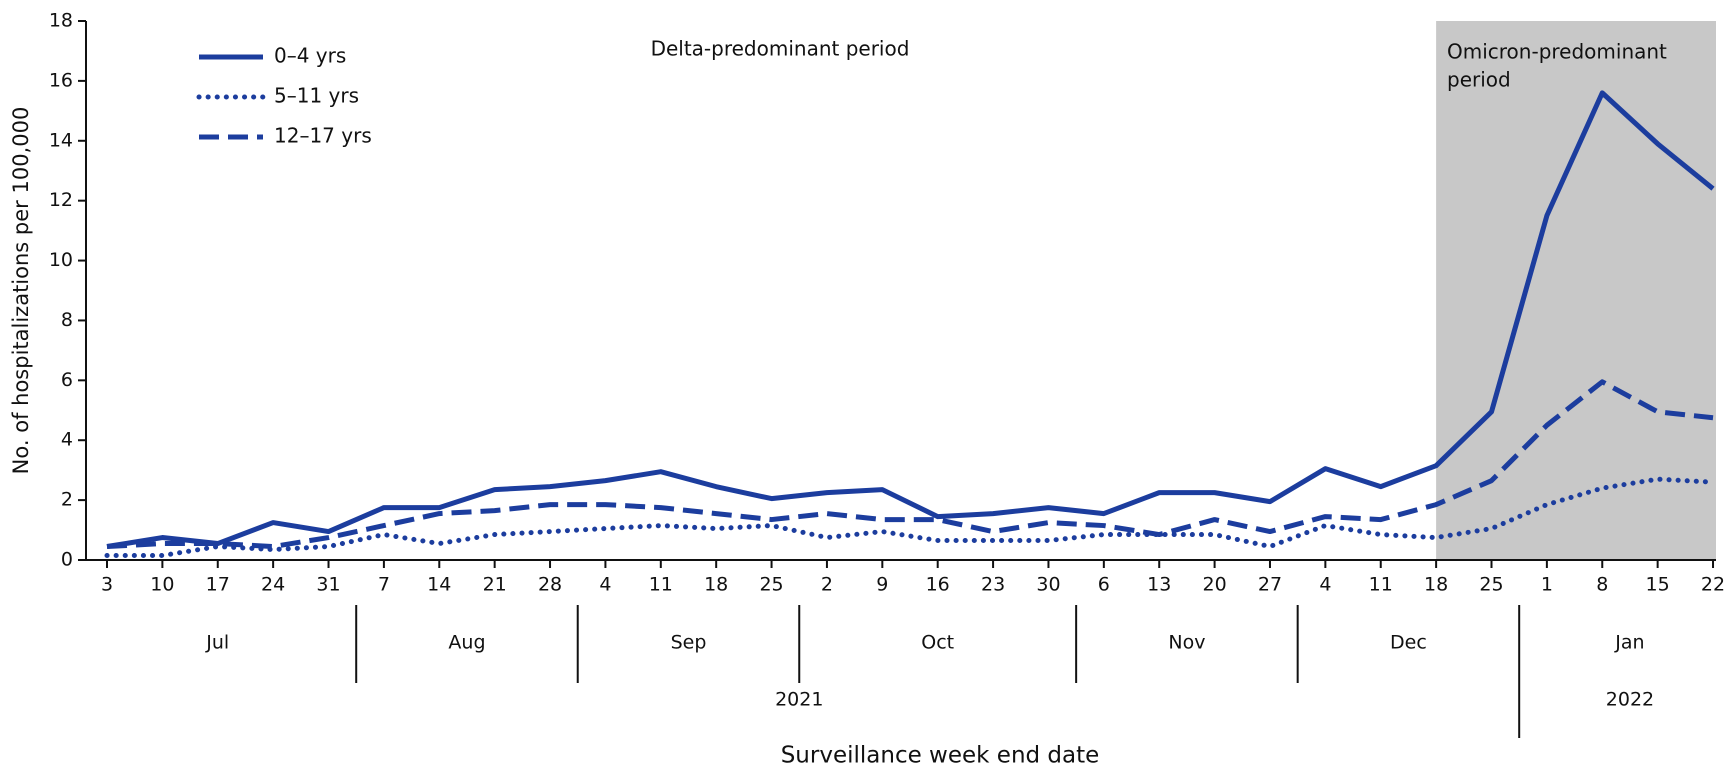 The height and width of the screenshot is (778, 1732). I want to click on year-label: 2021, so click(799, 700).